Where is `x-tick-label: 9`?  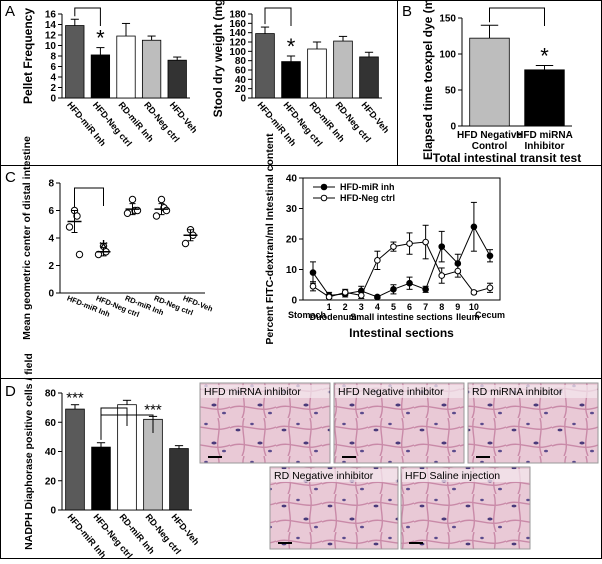
x-tick-label: 9 is located at coordinates (457, 307).